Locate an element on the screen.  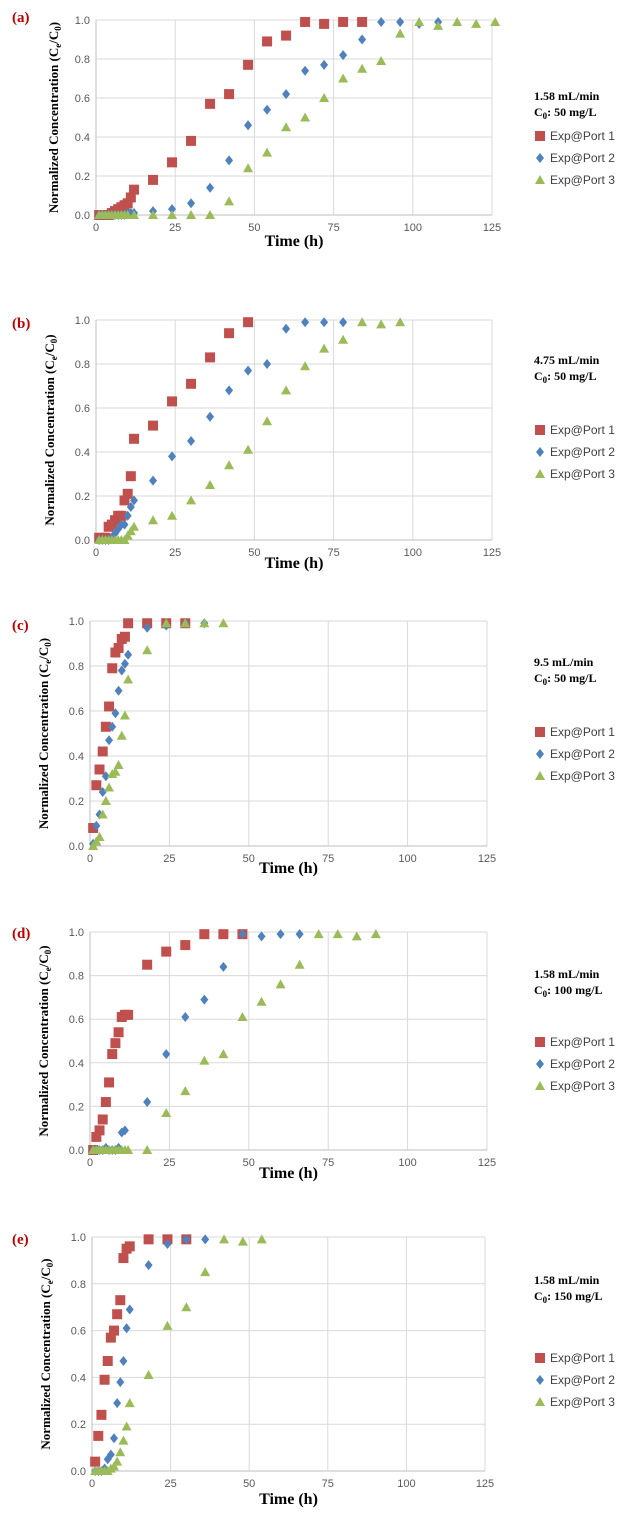
x-tick-label: 100 is located at coordinates (407, 859).